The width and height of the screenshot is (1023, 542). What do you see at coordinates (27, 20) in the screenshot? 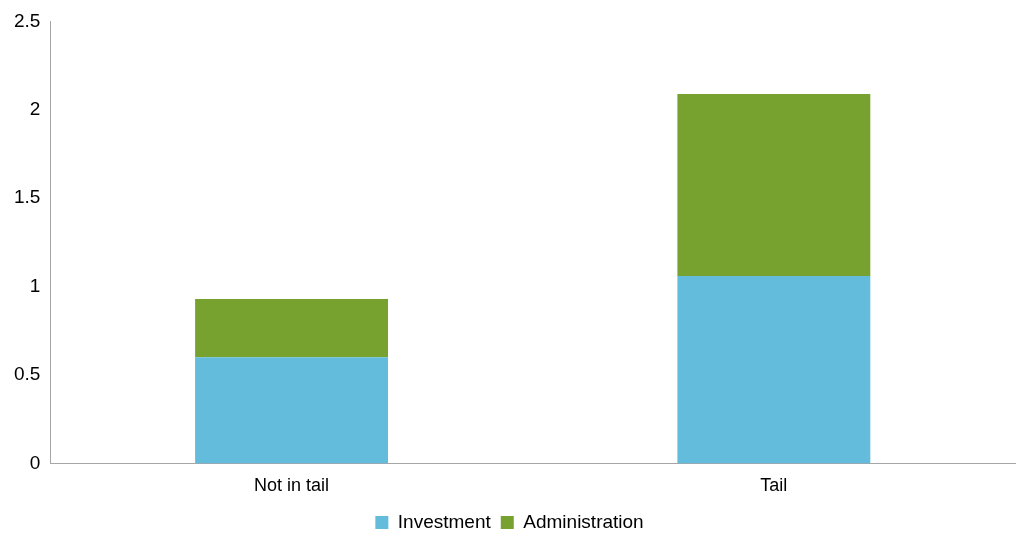
I see `y-tick-label: 2.5` at bounding box center [27, 20].